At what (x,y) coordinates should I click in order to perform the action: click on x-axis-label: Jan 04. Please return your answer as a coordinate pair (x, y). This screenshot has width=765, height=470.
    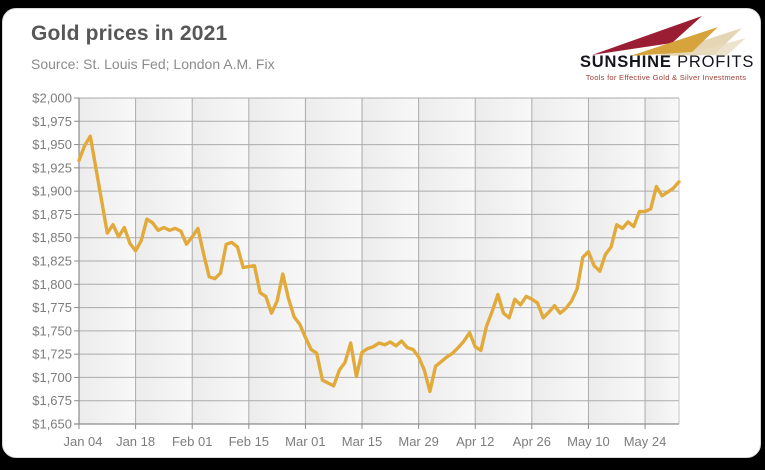
    Looking at the image, I should click on (82, 441).